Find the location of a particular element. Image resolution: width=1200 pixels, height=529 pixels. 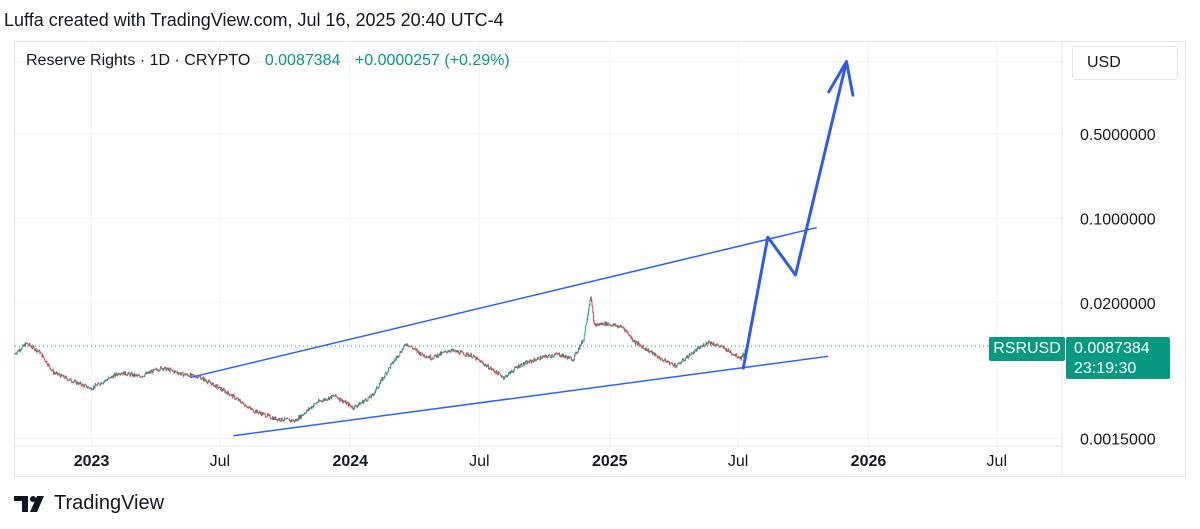

currency-button: USD is located at coordinates (1125, 63).